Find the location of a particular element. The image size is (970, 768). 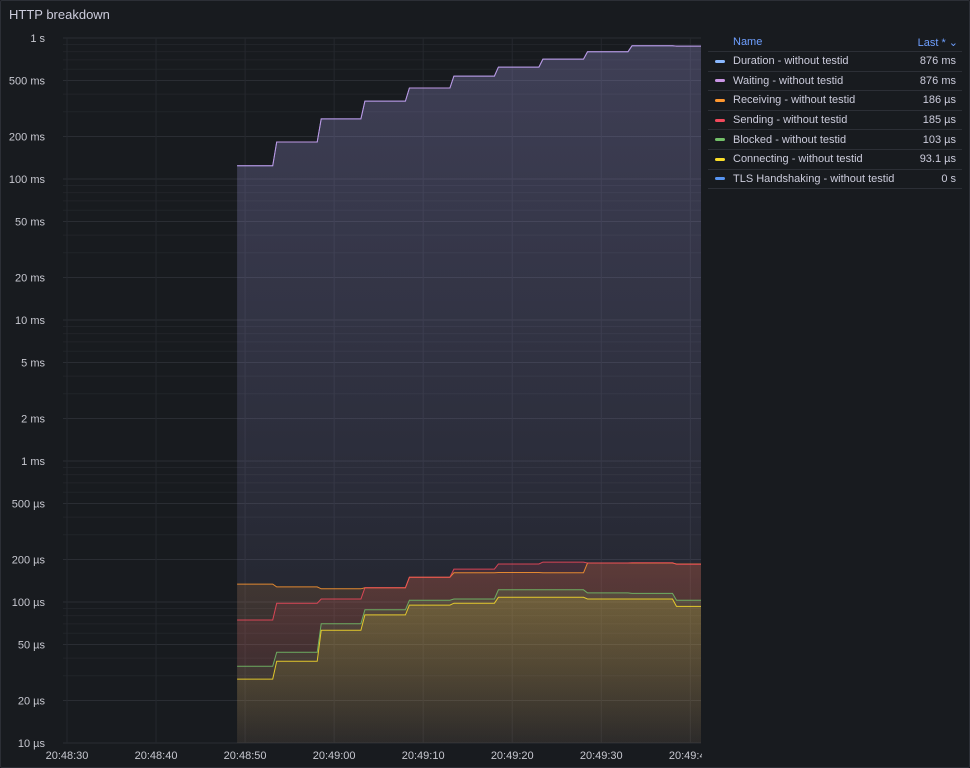

legend-item: Connecting - without testid 93.1 µs is located at coordinates (835, 160).